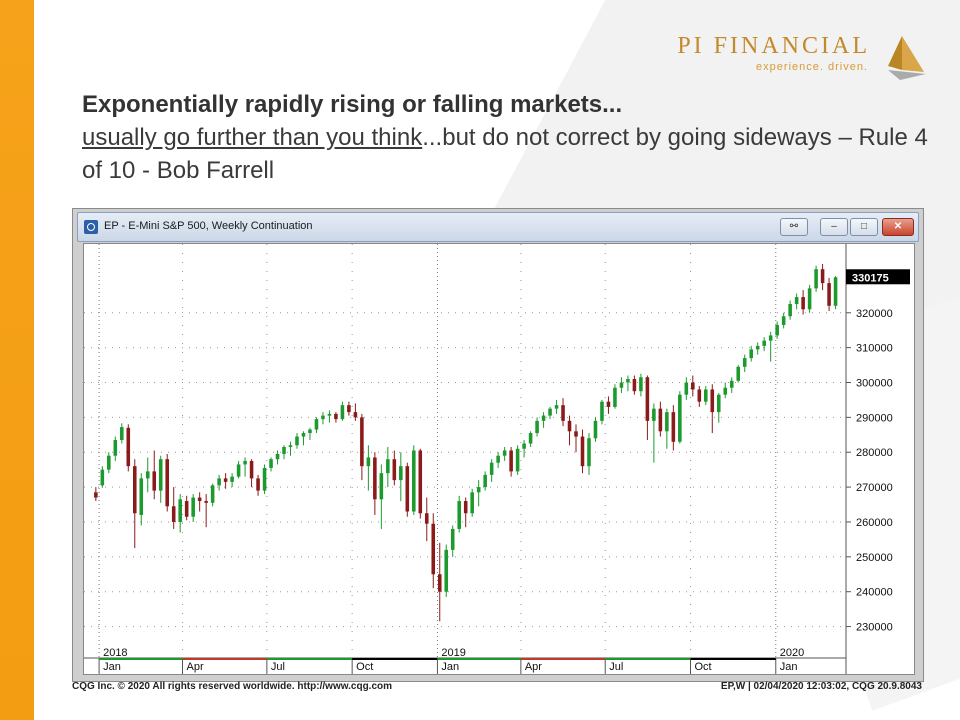 The width and height of the screenshot is (960, 720). What do you see at coordinates (874, 628) in the screenshot?
I see `y-tick-label: 230000` at bounding box center [874, 628].